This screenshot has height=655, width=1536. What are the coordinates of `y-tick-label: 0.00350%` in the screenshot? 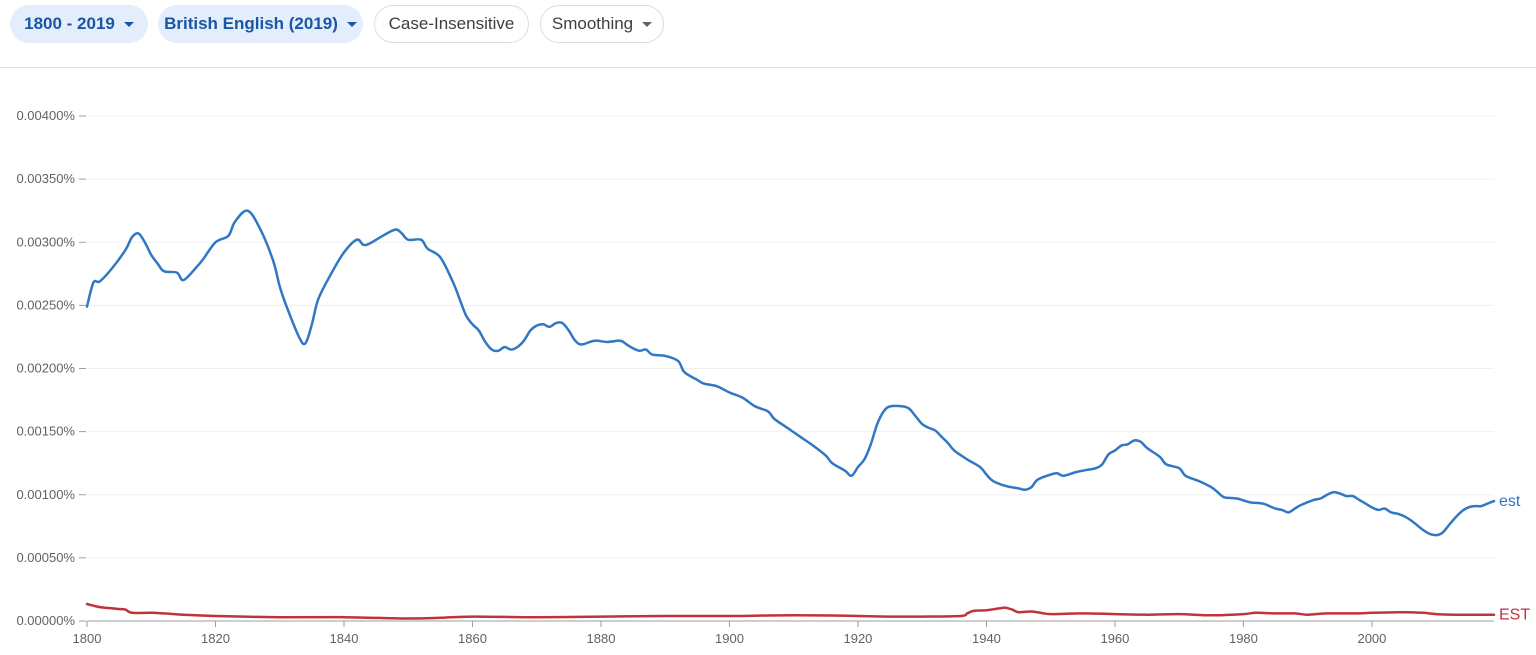 It's located at (45, 178).